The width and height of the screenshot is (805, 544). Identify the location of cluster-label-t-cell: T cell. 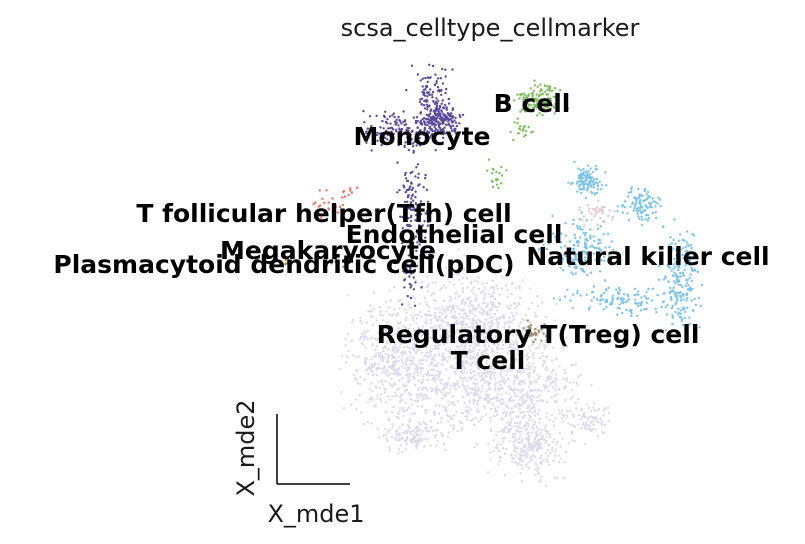
(488, 360).